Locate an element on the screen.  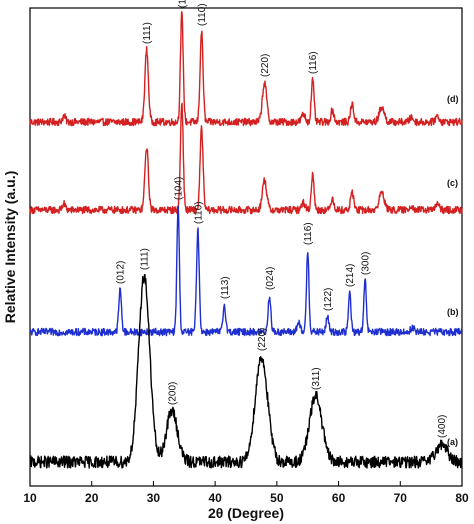
trace-label: (b) is located at coordinates (453, 312).